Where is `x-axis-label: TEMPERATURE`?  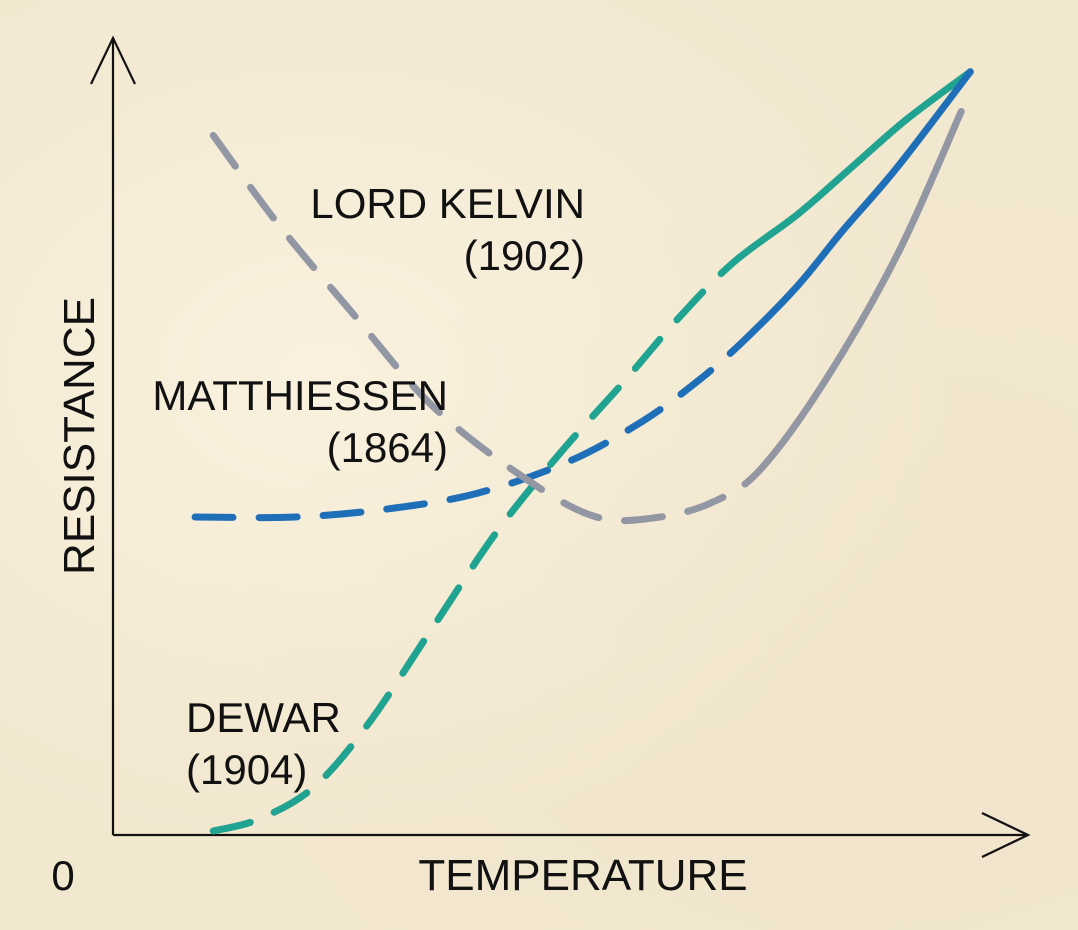
x-axis-label: TEMPERATURE is located at coordinates (582, 875).